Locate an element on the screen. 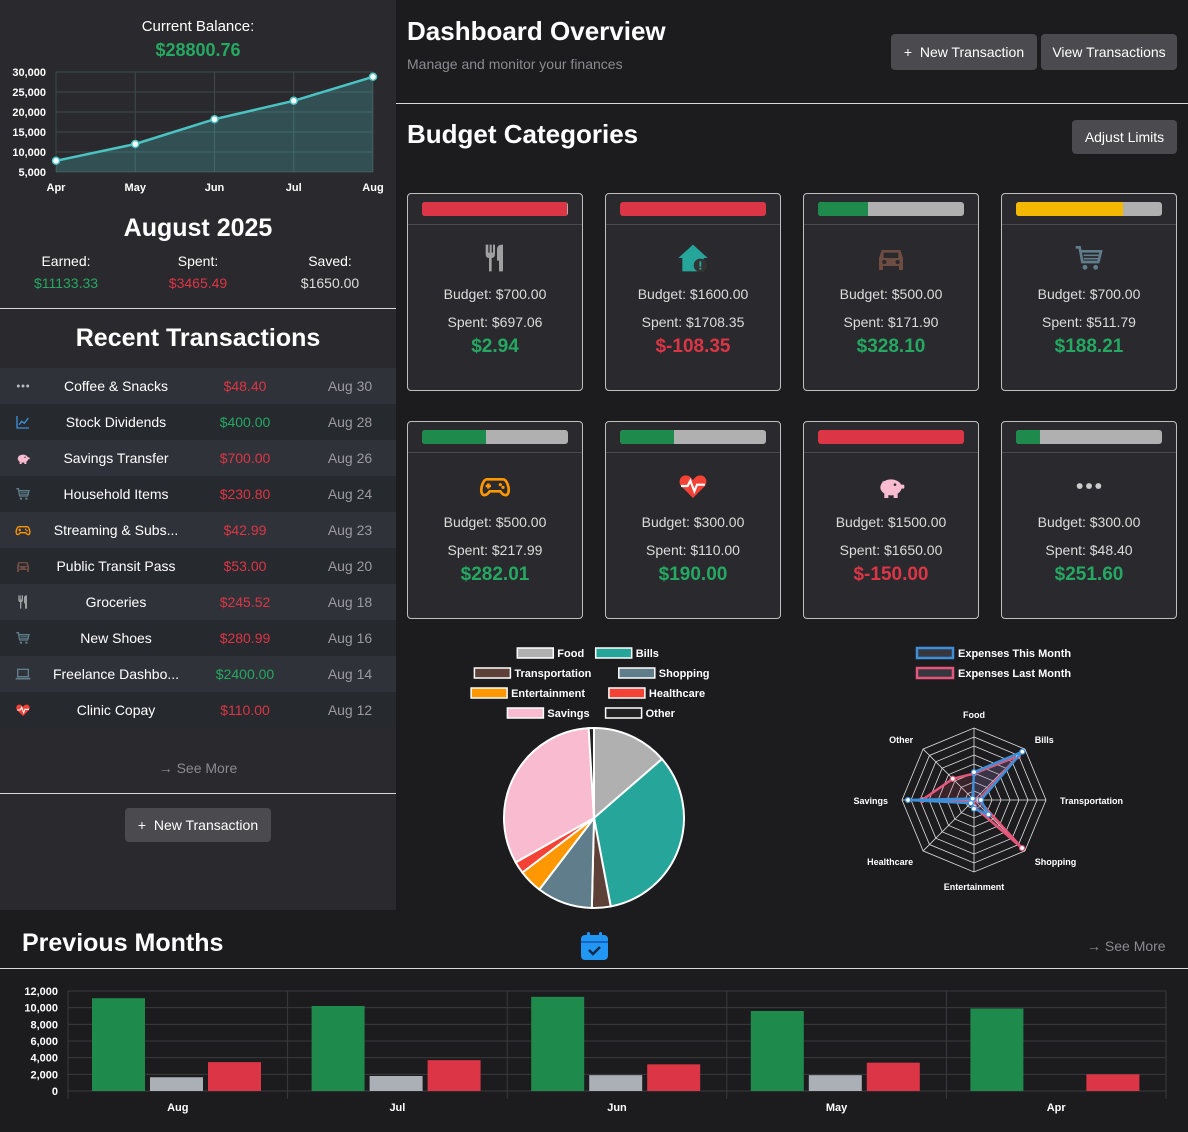 The height and width of the screenshot is (1132, 1188). see-more-transactions-link: → See More is located at coordinates (198, 768).